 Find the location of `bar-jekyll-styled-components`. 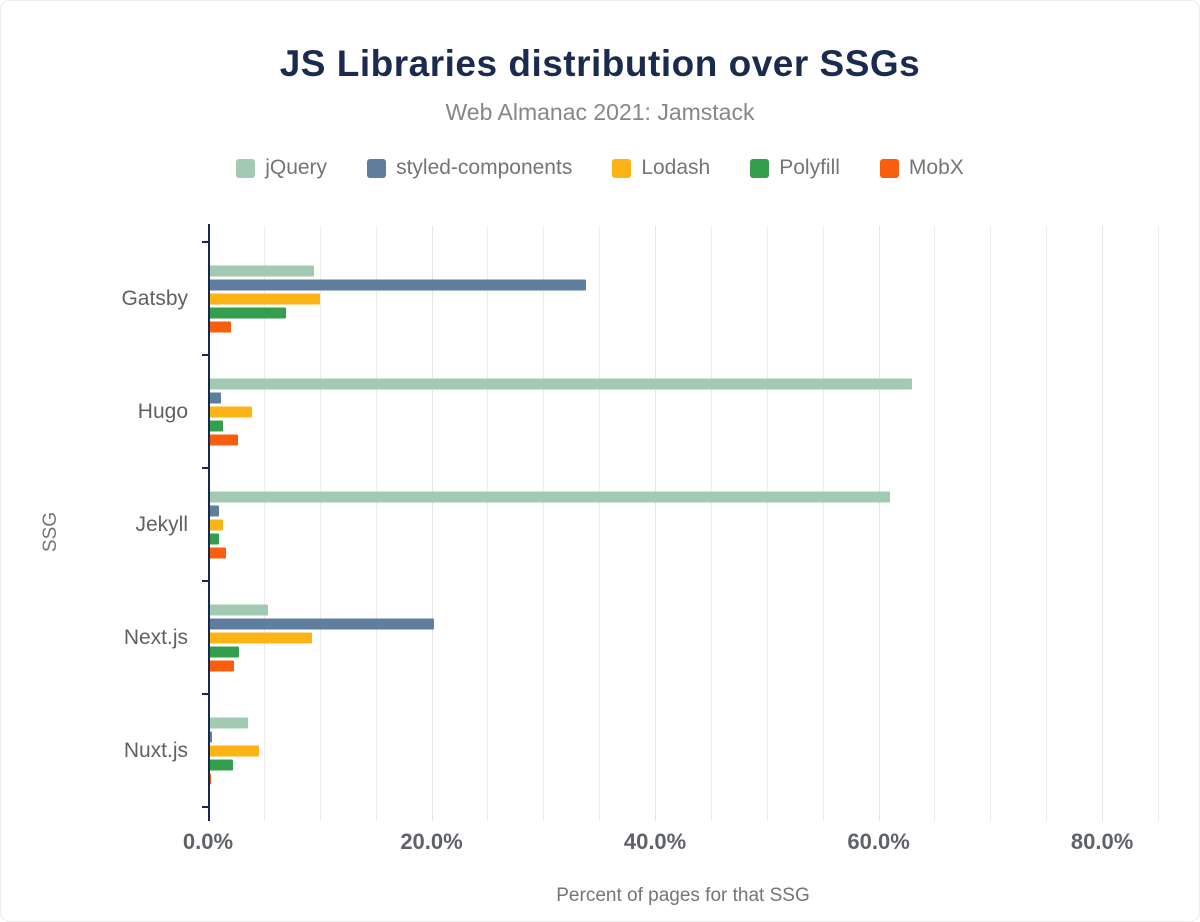

bar-jekyll-styled-components is located at coordinates (214, 510).